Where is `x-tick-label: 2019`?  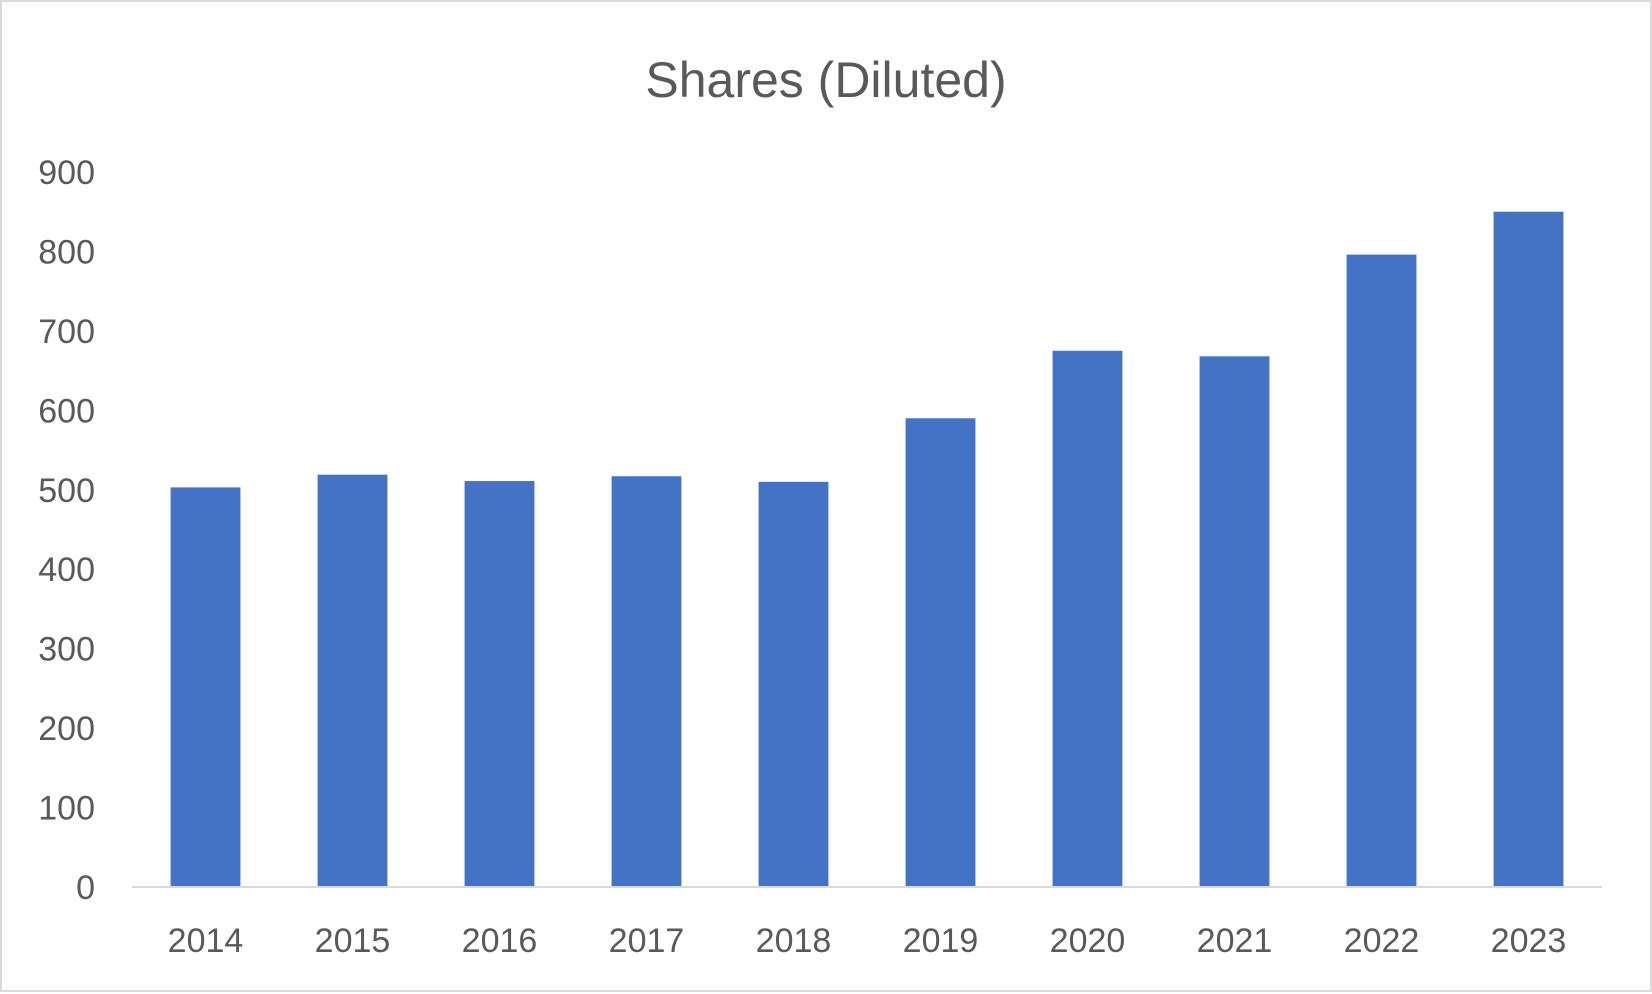 x-tick-label: 2019 is located at coordinates (941, 941).